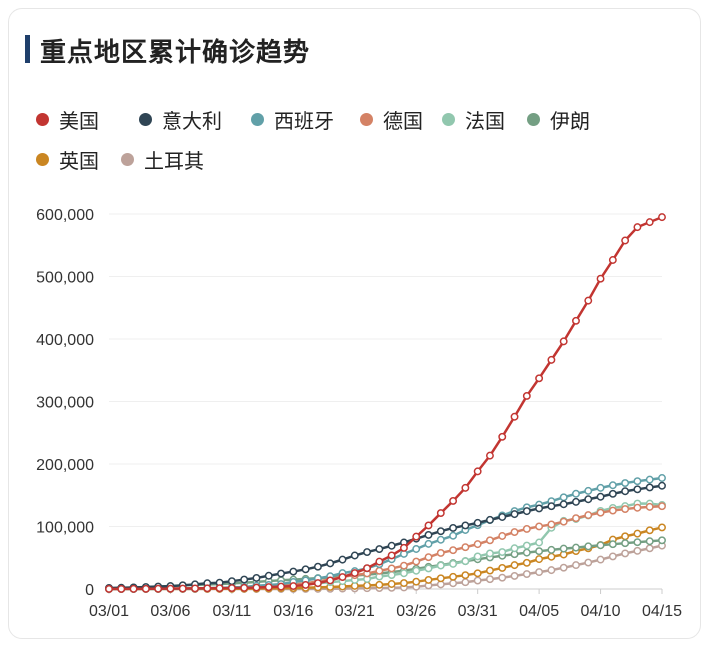 This screenshot has width=711, height=647. What do you see at coordinates (570, 121) in the screenshot?
I see `legend-label: 伊朗` at bounding box center [570, 121].